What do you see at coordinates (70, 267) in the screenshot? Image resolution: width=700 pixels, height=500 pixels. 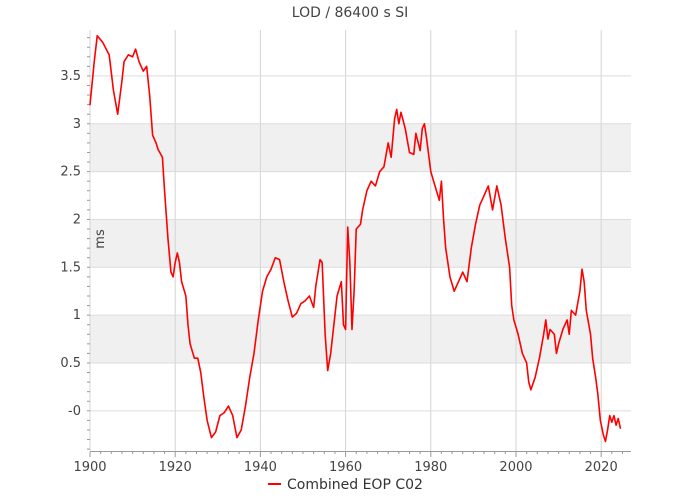 I see `y-tick-label: 1.5` at bounding box center [70, 267].